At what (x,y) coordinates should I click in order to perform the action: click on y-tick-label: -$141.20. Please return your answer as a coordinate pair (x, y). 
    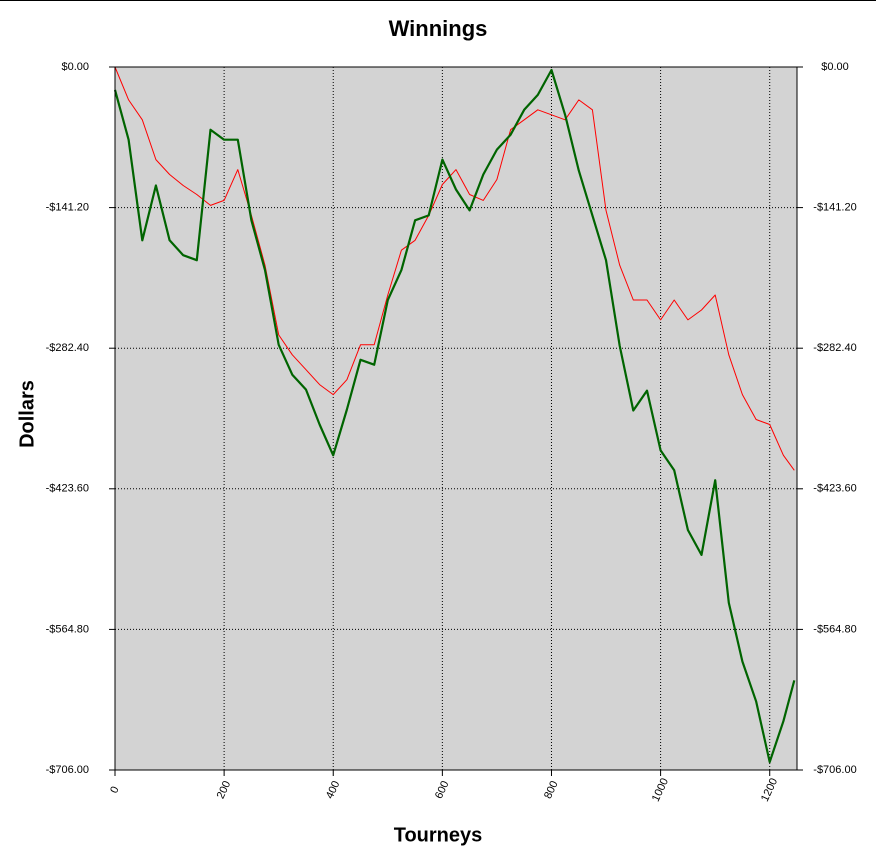
    Looking at the image, I should click on (67, 208).